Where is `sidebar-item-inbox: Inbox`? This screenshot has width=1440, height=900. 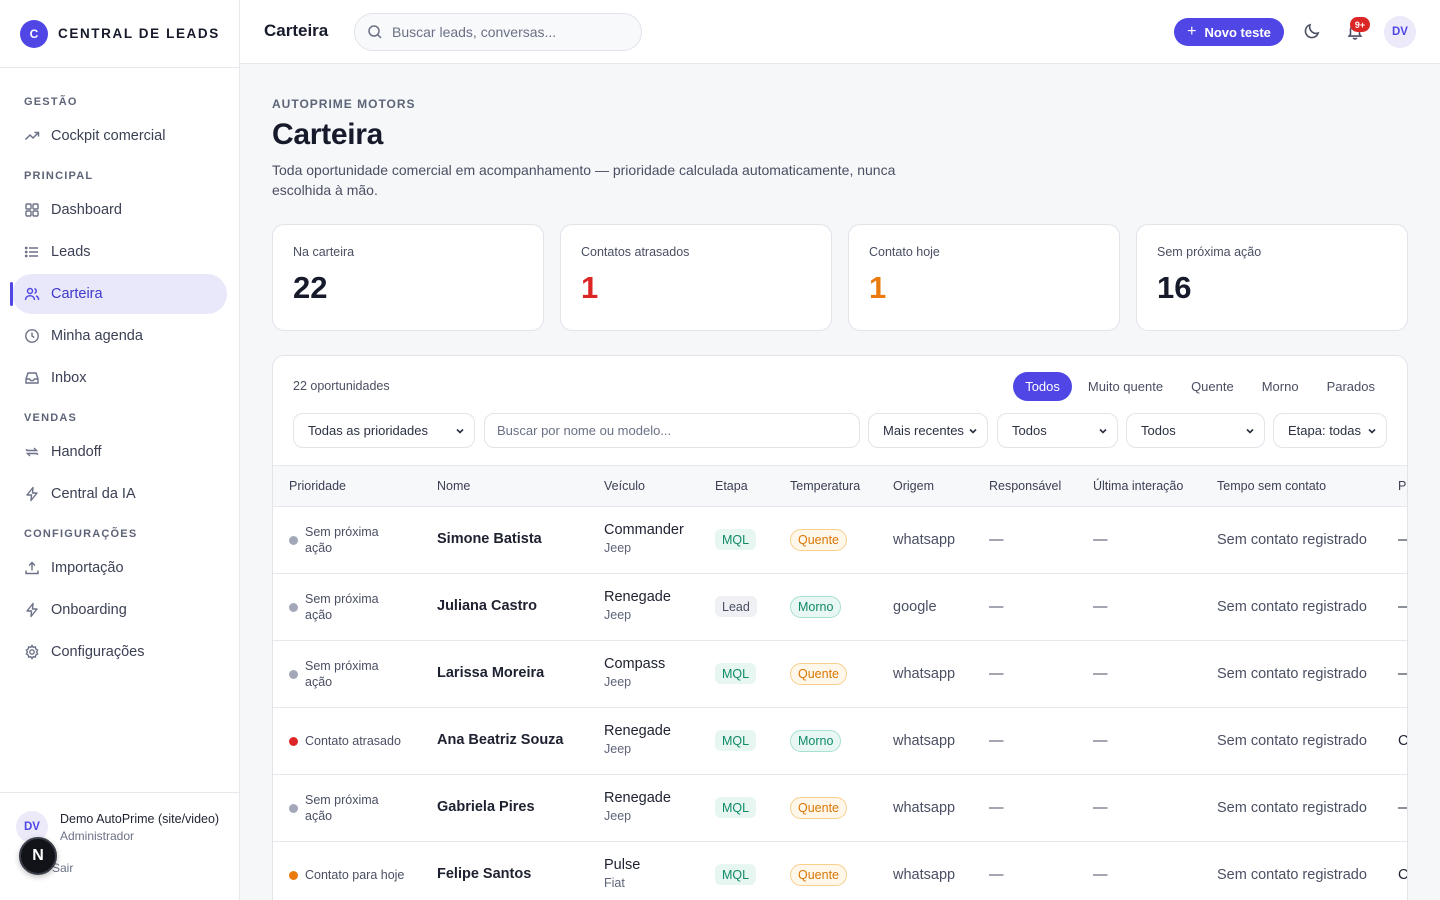 sidebar-item-inbox: Inbox is located at coordinates (119, 378).